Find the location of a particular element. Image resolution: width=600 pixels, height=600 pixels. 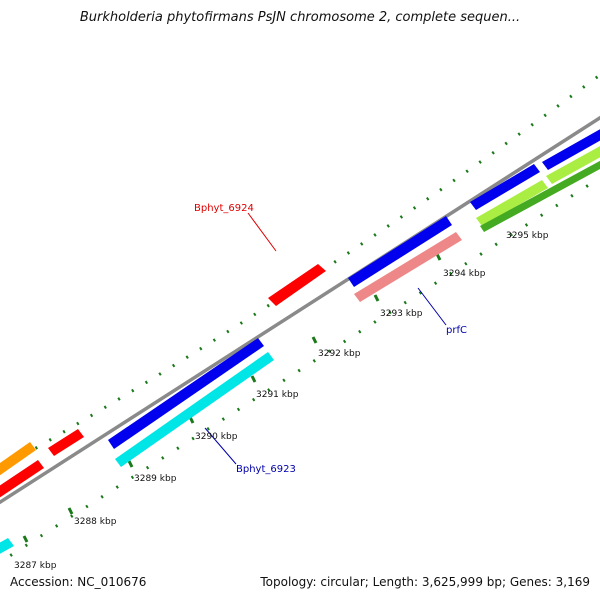

accession-text: Accession: NC_010676 is located at coordinates (78, 582).